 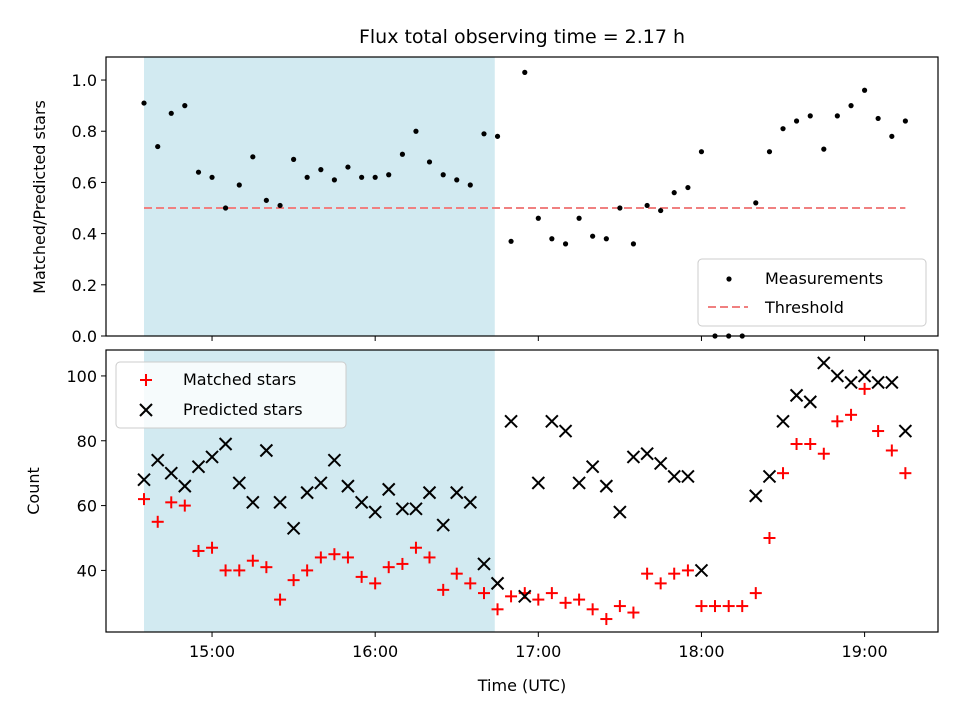 I want to click on top-y-tick-label: 0.4, so click(x=84, y=234).